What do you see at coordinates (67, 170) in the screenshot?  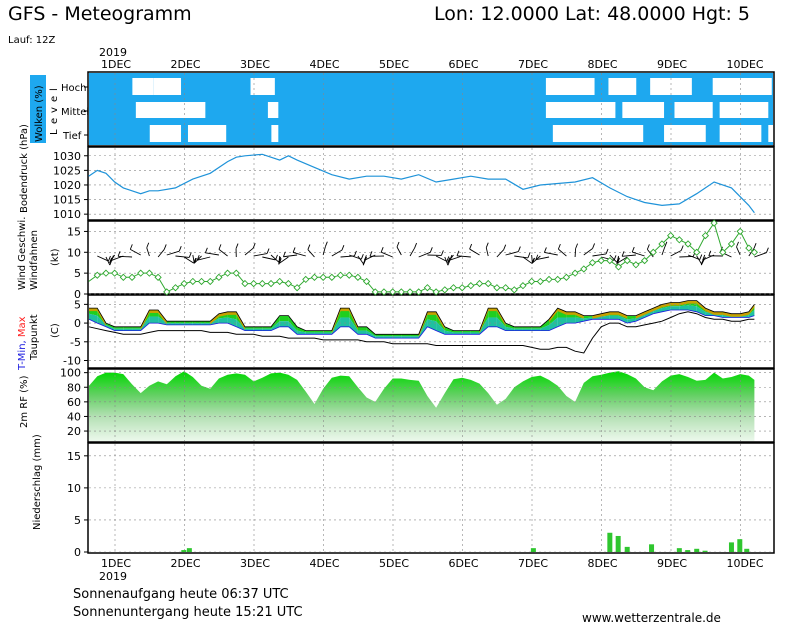 I see `pressure-ytick-label-1025: 1025` at bounding box center [67, 170].